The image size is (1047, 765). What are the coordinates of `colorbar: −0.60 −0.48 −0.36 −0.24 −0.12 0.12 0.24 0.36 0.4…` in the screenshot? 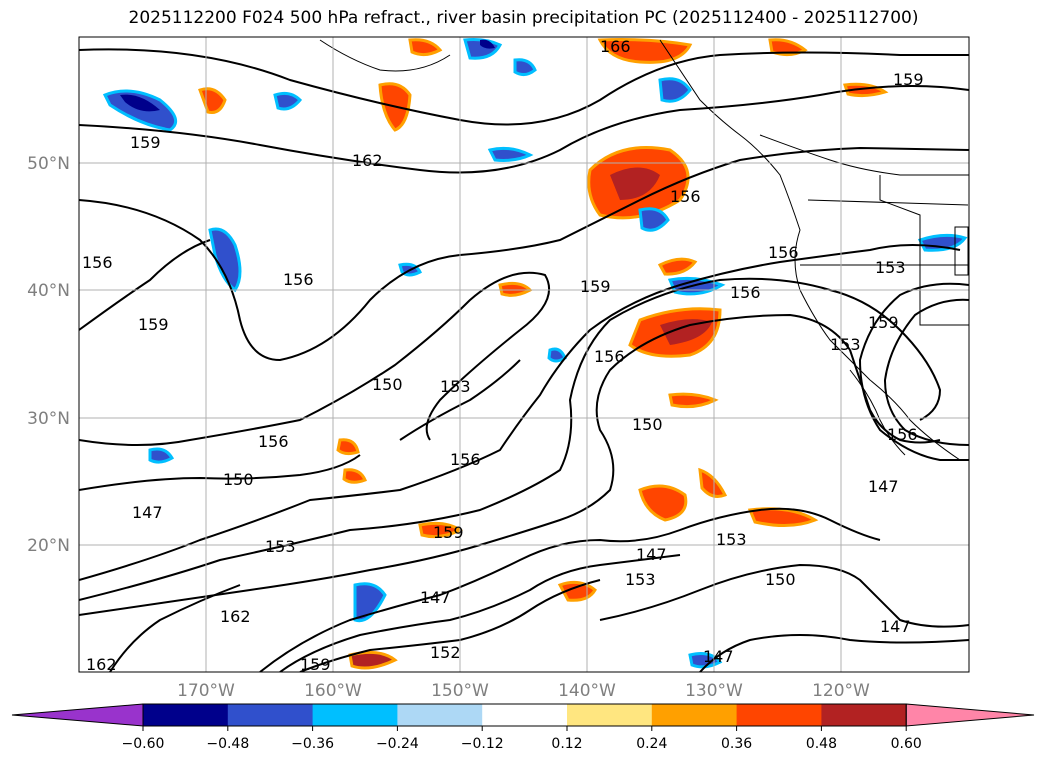 It's located at (523, 727).